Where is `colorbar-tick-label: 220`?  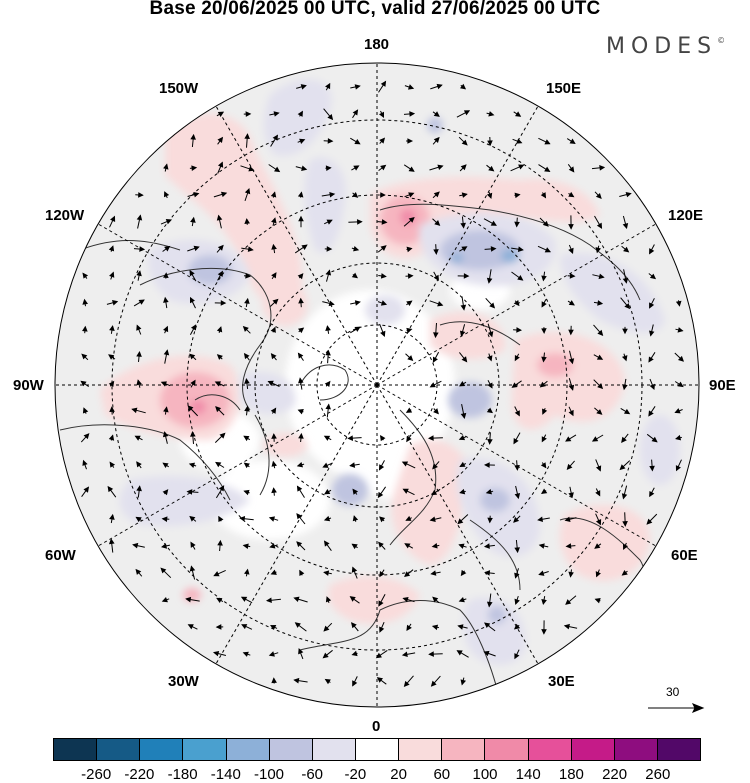 colorbar-tick-label: 220 is located at coordinates (615, 774).